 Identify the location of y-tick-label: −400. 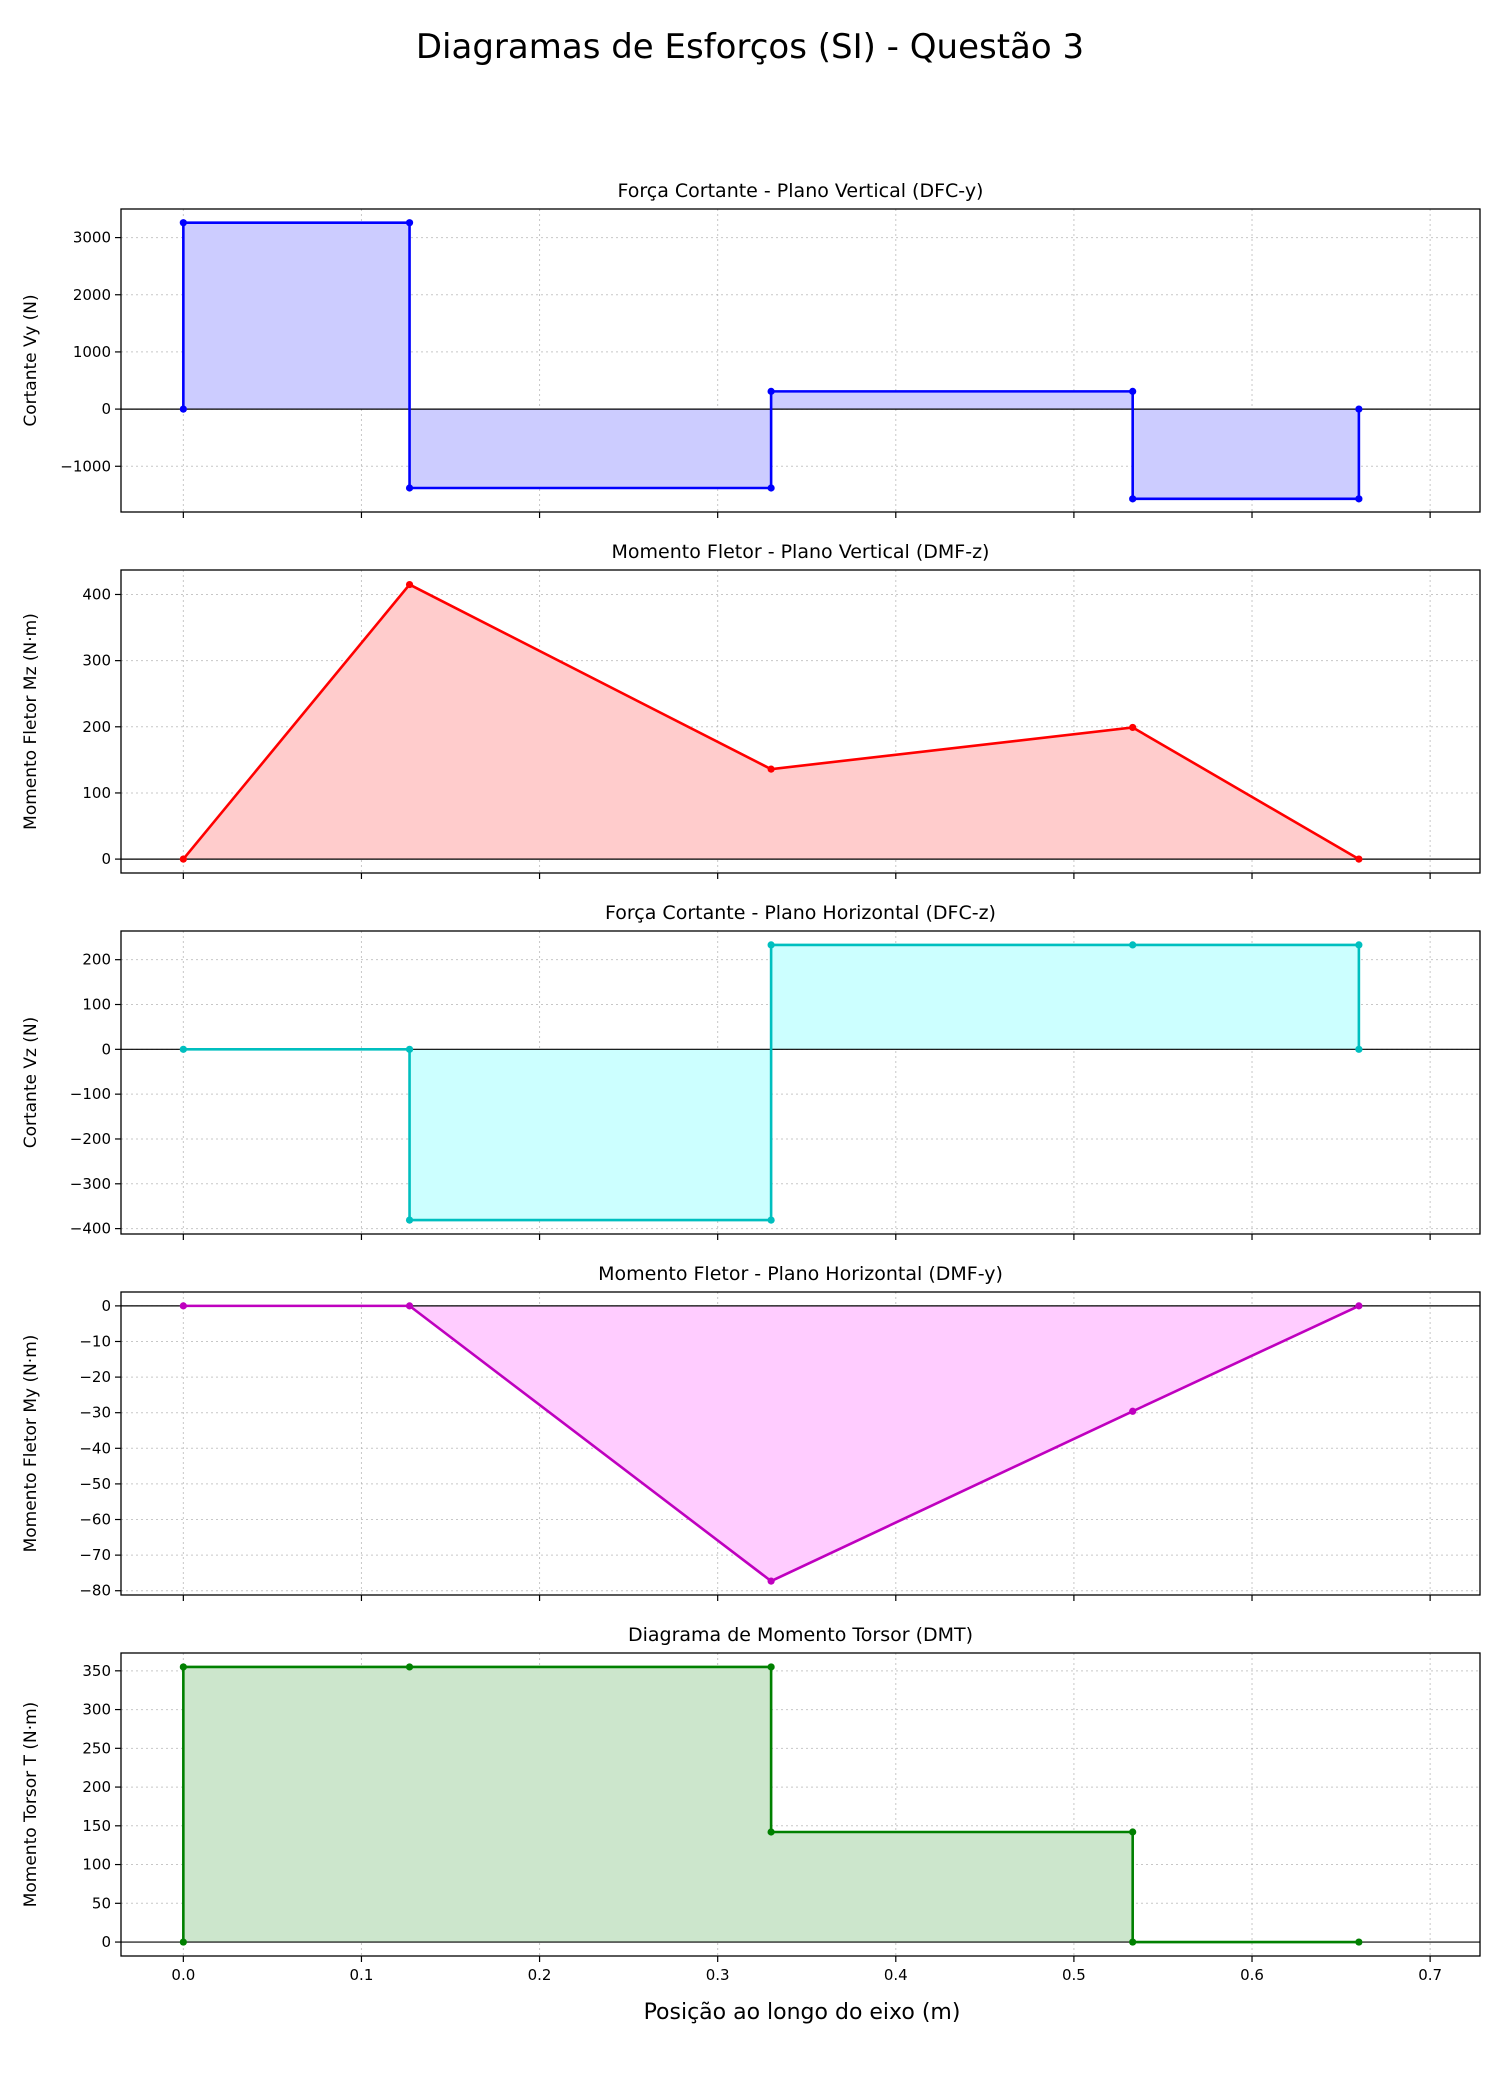
(90, 1229).